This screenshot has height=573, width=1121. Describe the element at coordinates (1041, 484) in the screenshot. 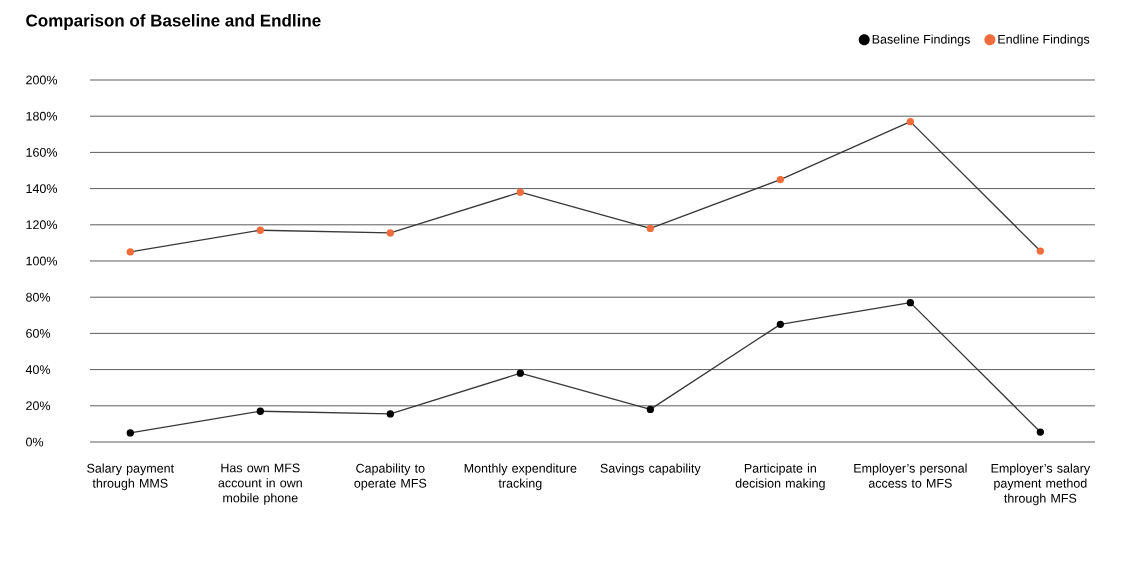

I see `x-tick-label: Employer’s salary payment method through MFS` at that location.